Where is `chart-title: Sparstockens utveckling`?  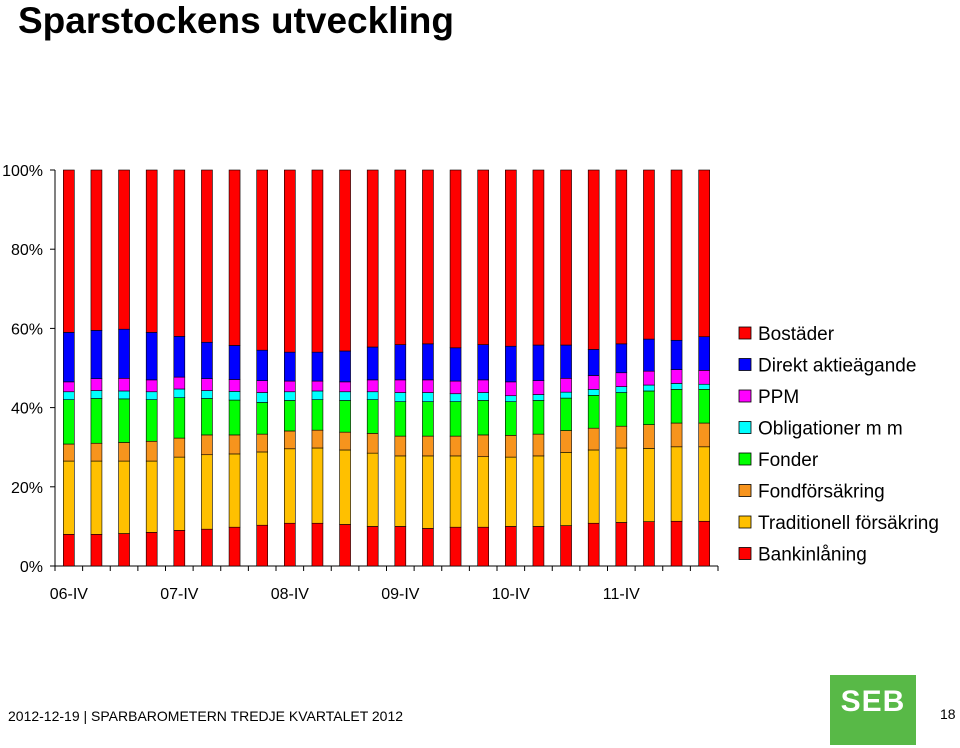 chart-title: Sparstockens utveckling is located at coordinates (236, 20).